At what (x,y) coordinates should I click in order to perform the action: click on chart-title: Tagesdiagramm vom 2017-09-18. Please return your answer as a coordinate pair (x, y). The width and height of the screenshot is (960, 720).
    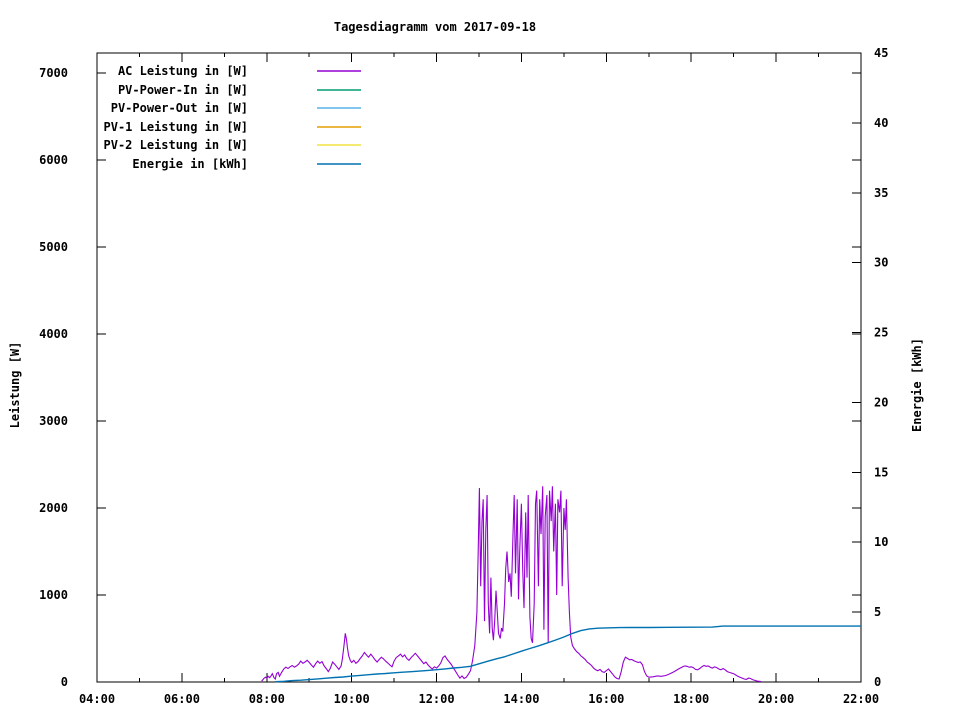
    Looking at the image, I should click on (435, 27).